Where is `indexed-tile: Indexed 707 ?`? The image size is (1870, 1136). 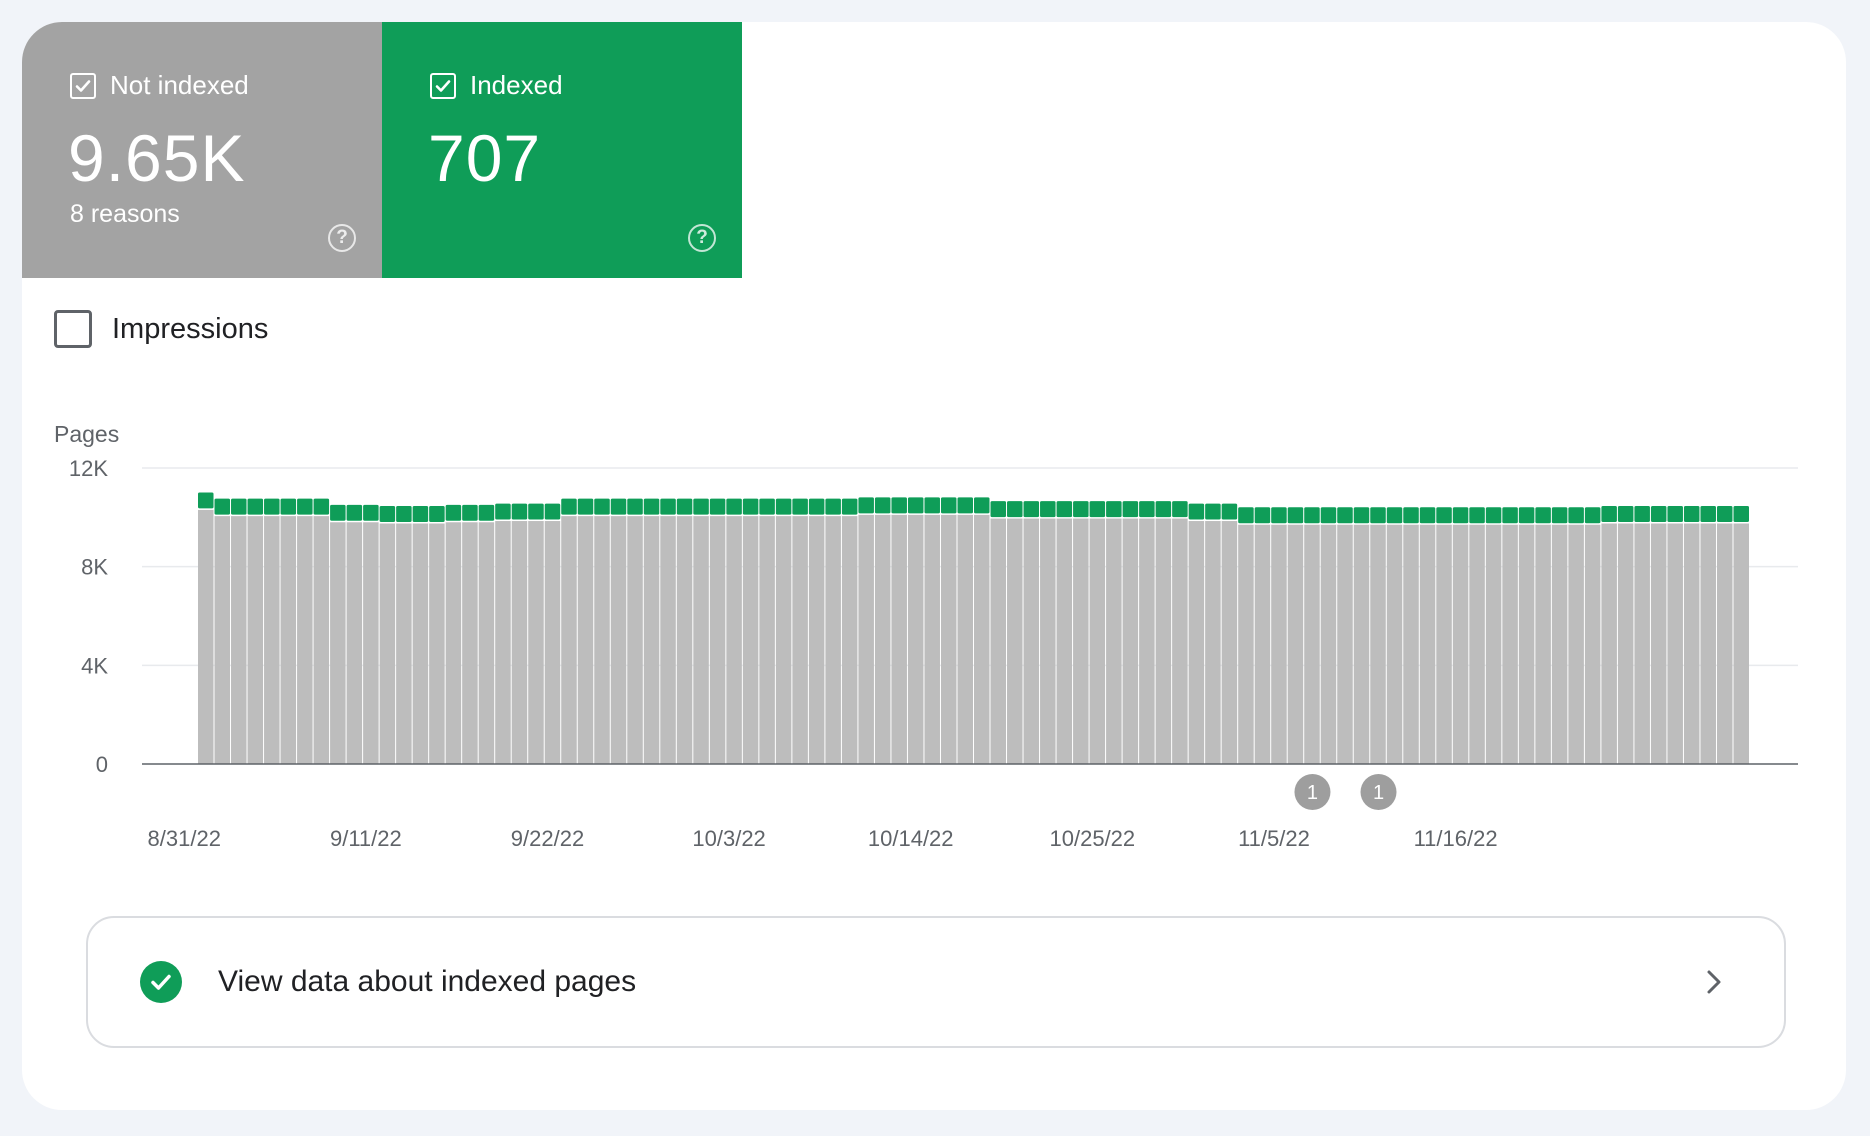
indexed-tile: Indexed 707 ? is located at coordinates (562, 150).